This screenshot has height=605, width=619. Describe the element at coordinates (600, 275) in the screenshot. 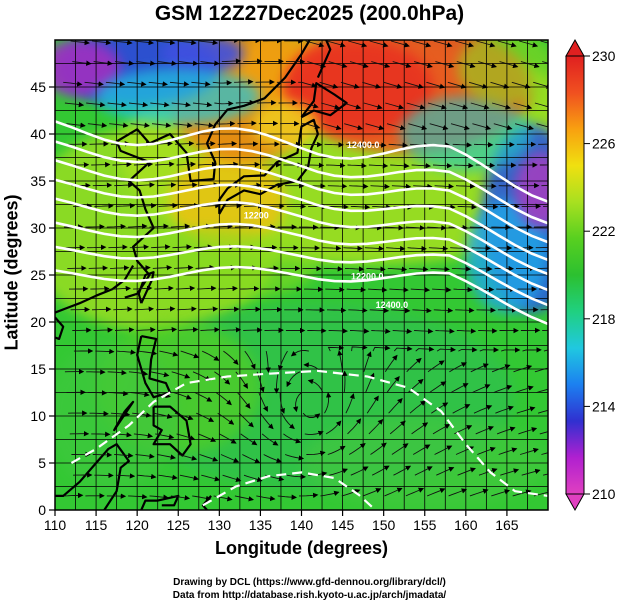

I see `colorbar-ticks: 210 214 218 222 226 230` at that location.